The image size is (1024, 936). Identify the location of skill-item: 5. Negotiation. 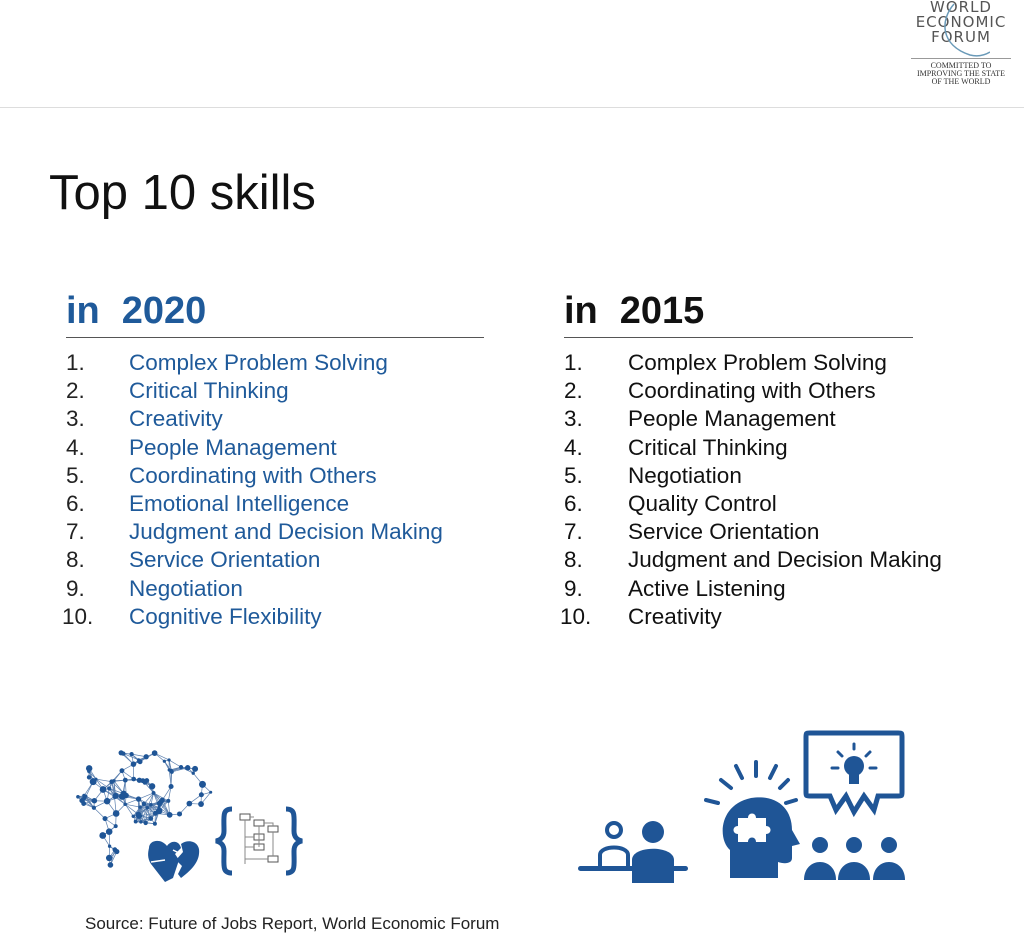
(738, 477).